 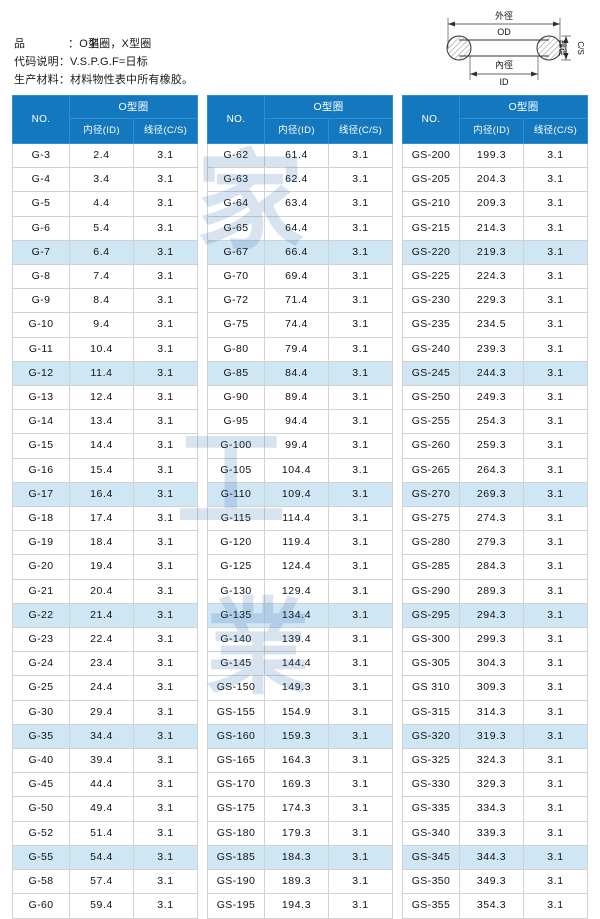 I want to click on cell-inner-diameter: 149.3, so click(x=296, y=688).